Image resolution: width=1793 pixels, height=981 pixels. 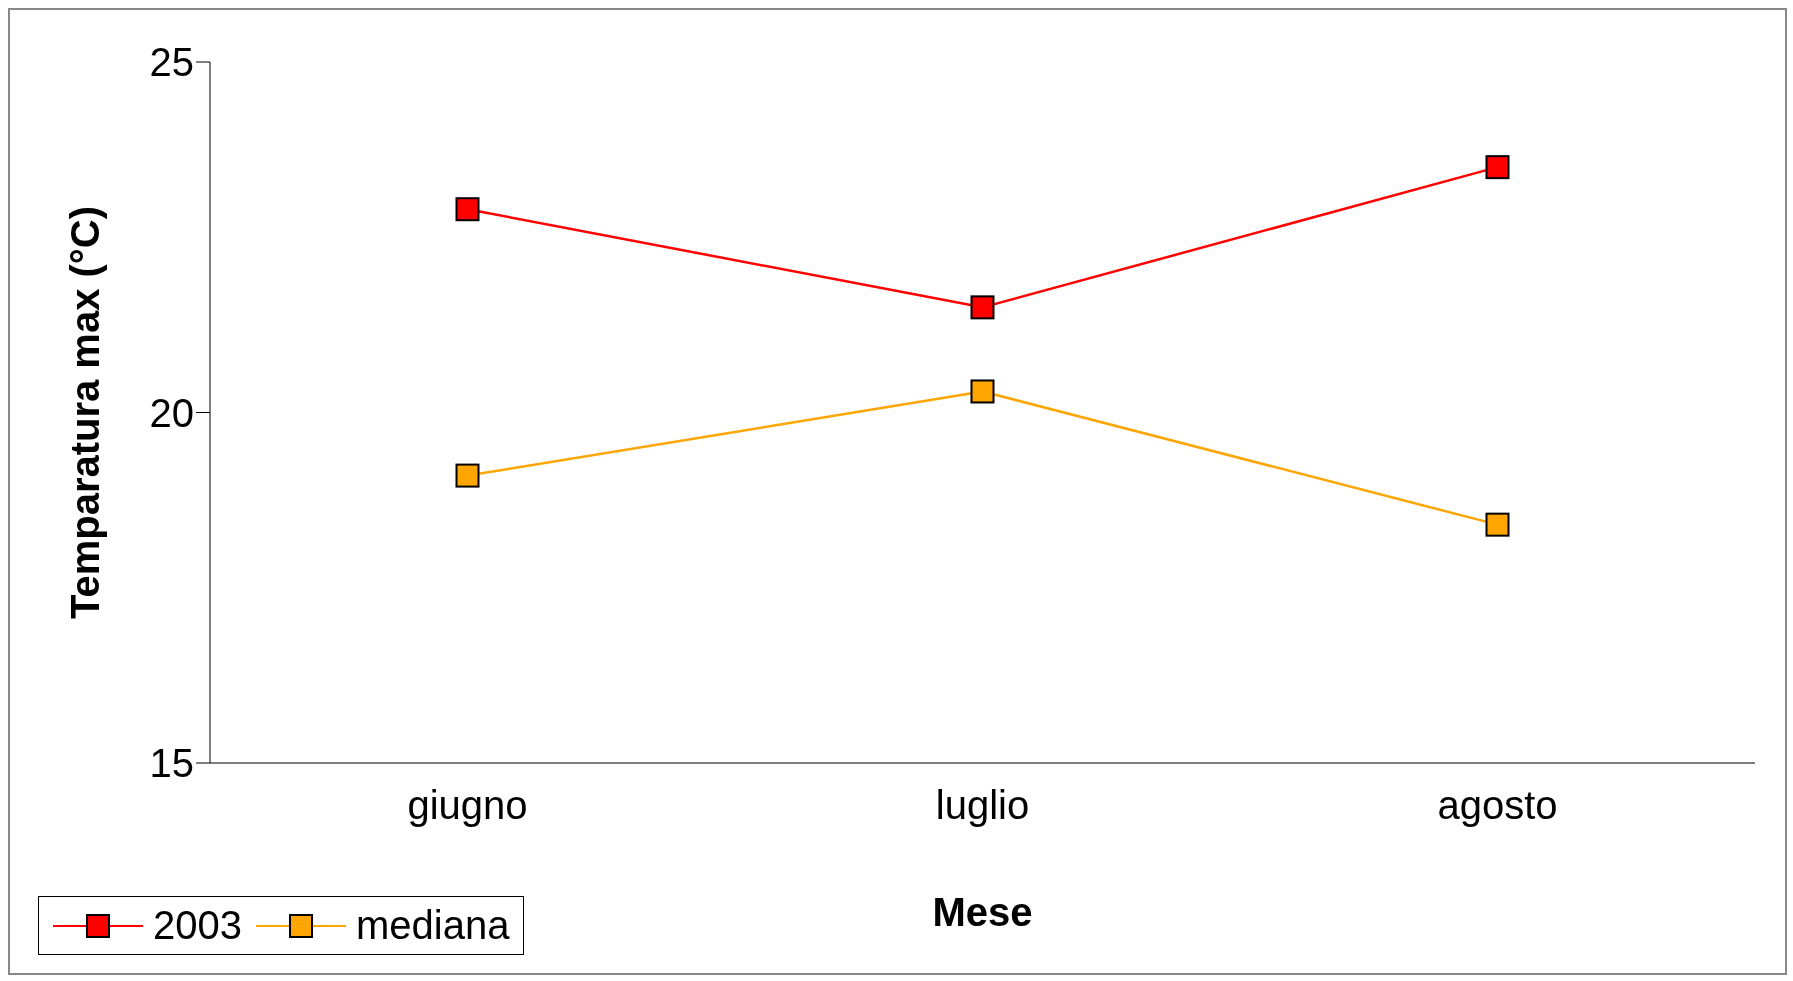 What do you see at coordinates (171, 412) in the screenshot?
I see `y-tick-label: 20` at bounding box center [171, 412].